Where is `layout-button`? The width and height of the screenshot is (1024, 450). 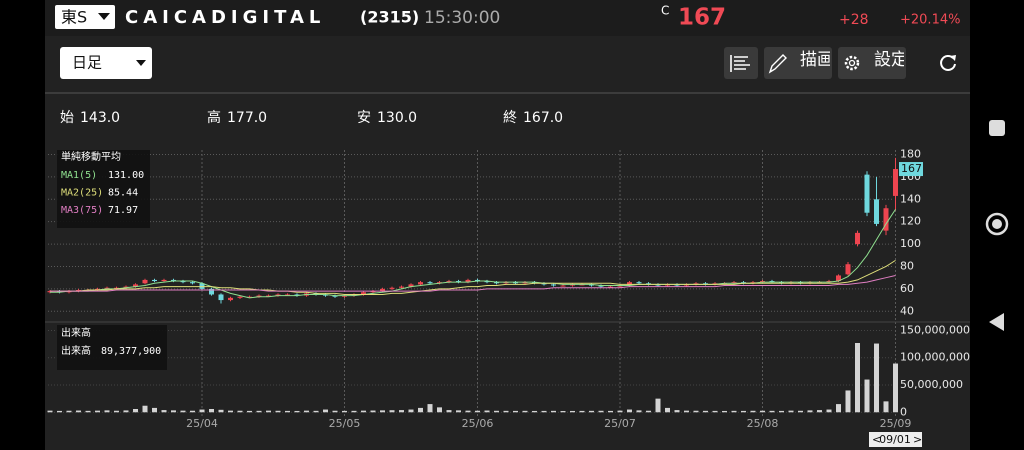
layout-button is located at coordinates (741, 63).